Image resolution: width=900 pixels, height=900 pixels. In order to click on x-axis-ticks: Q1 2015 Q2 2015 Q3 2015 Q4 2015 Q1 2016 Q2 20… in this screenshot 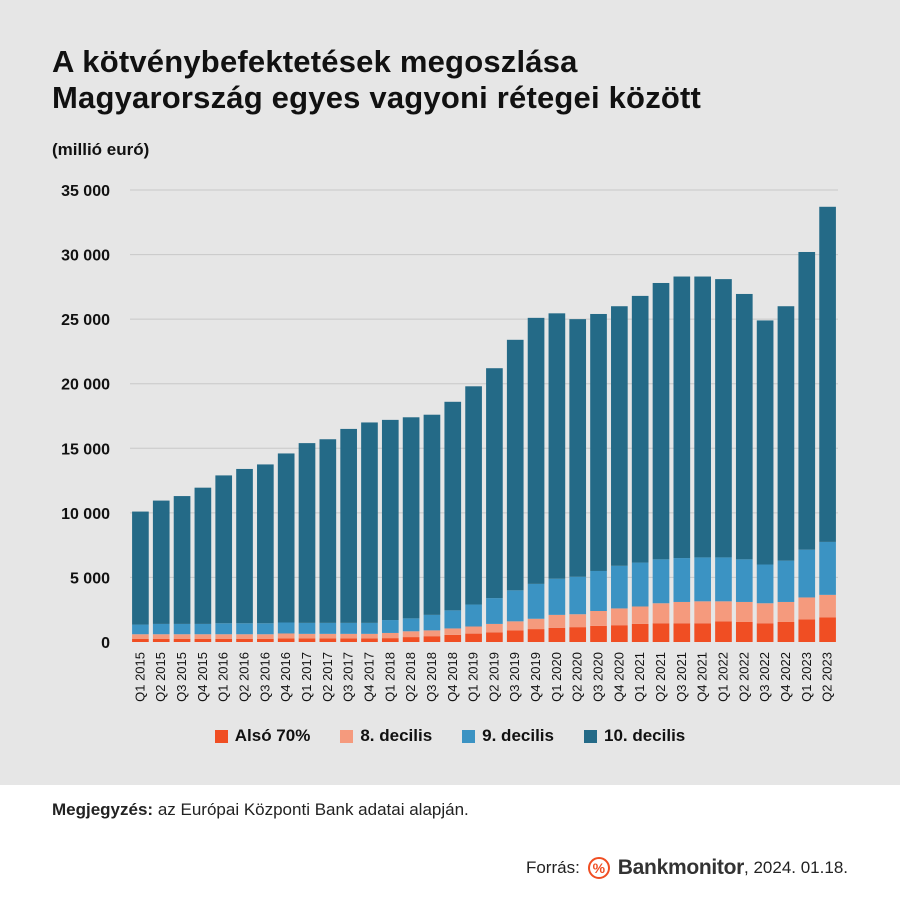, I will do `click(483, 677)`.